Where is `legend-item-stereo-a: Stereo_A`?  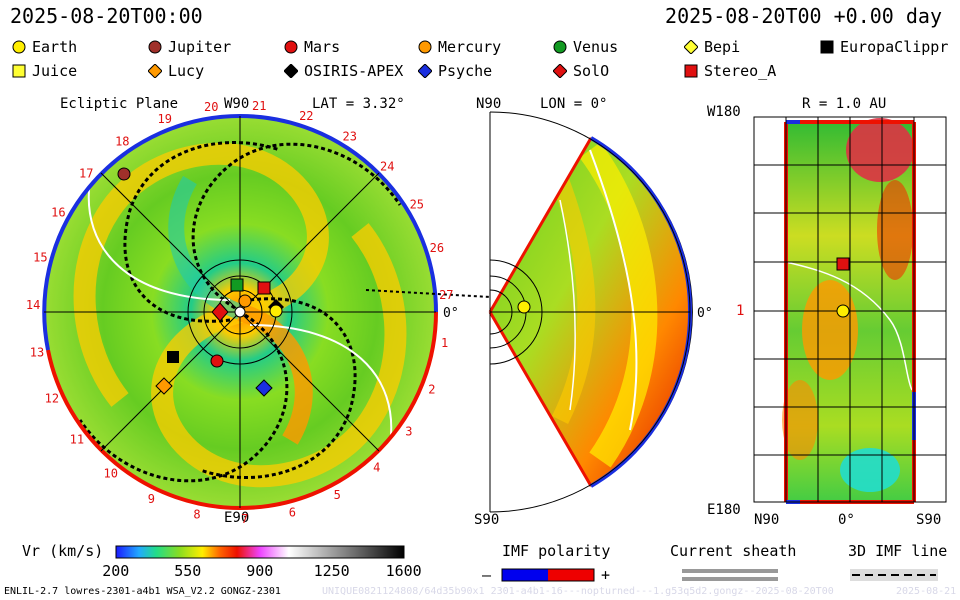
legend-item-stereo-a: Stereo_A is located at coordinates (730, 71).